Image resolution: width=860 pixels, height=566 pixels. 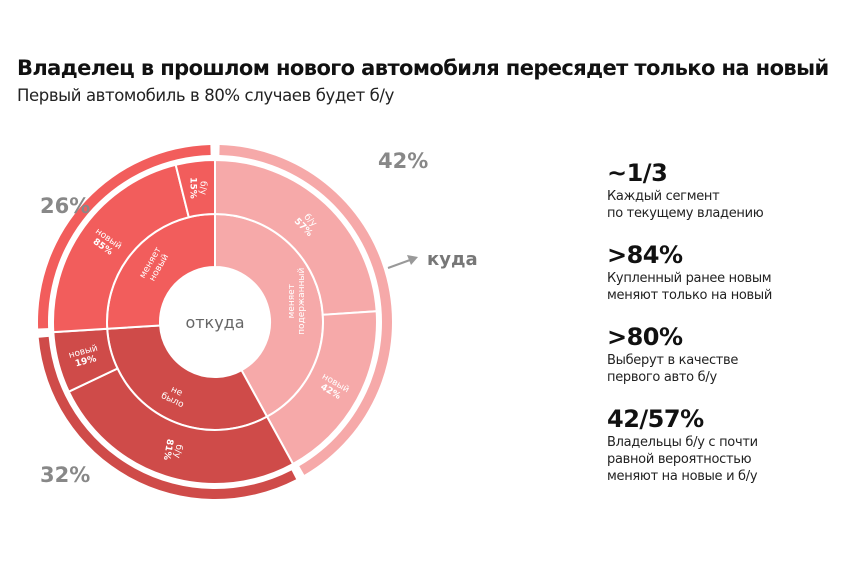 I want to click on stat-item: ~1/3 Каждый сегмент по текущему владению, so click(x=732, y=190).